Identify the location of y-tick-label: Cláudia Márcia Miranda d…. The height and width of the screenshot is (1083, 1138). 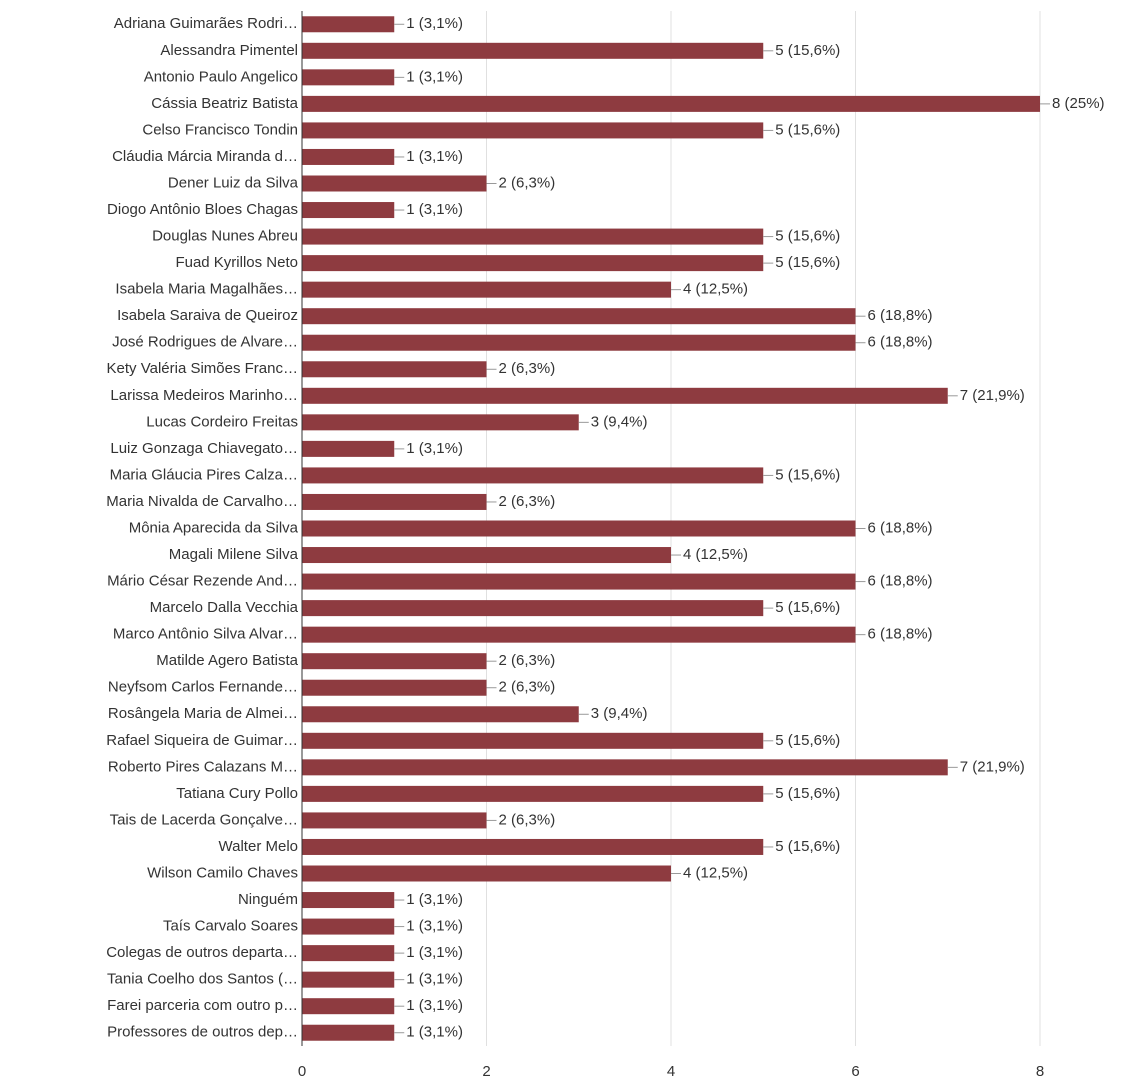
(205, 156).